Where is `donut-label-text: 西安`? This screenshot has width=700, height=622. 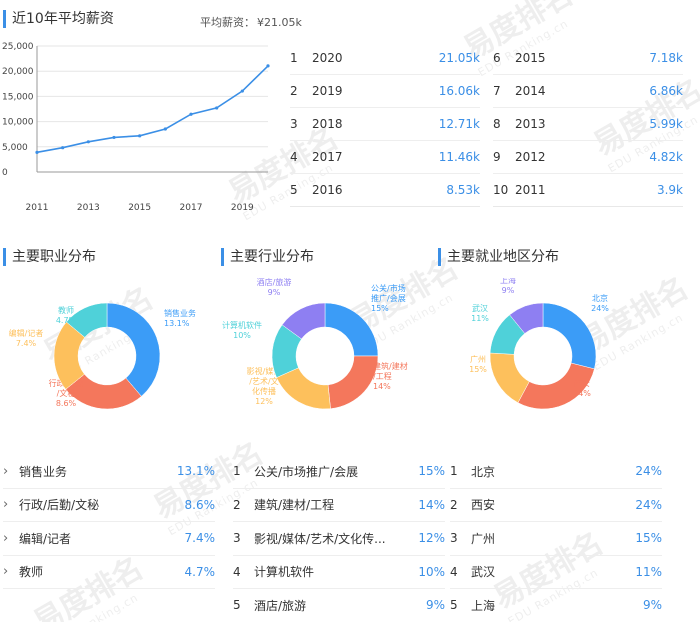
donut-label-text: 西安 is located at coordinates (582, 383).